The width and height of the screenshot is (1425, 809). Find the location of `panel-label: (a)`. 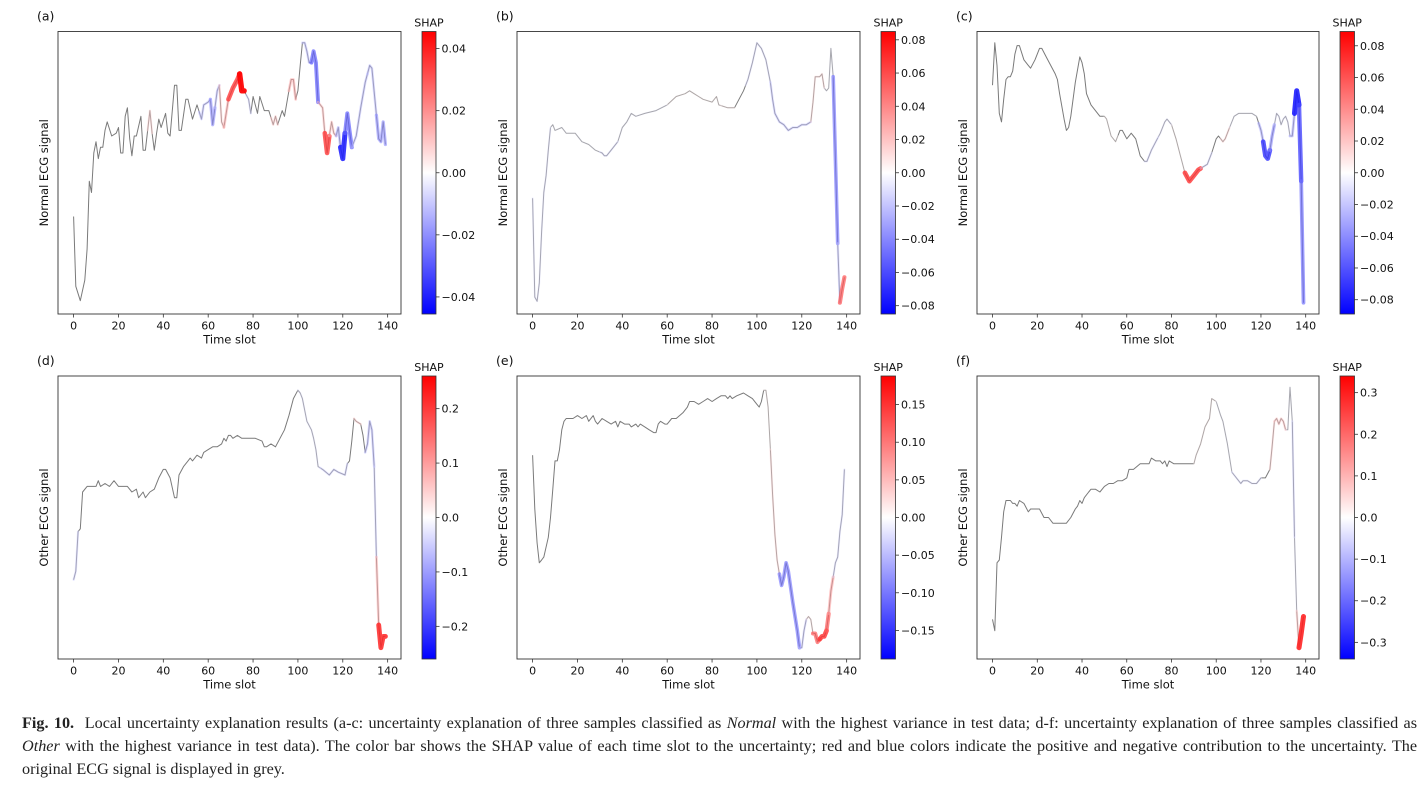

panel-label: (a) is located at coordinates (45, 16).